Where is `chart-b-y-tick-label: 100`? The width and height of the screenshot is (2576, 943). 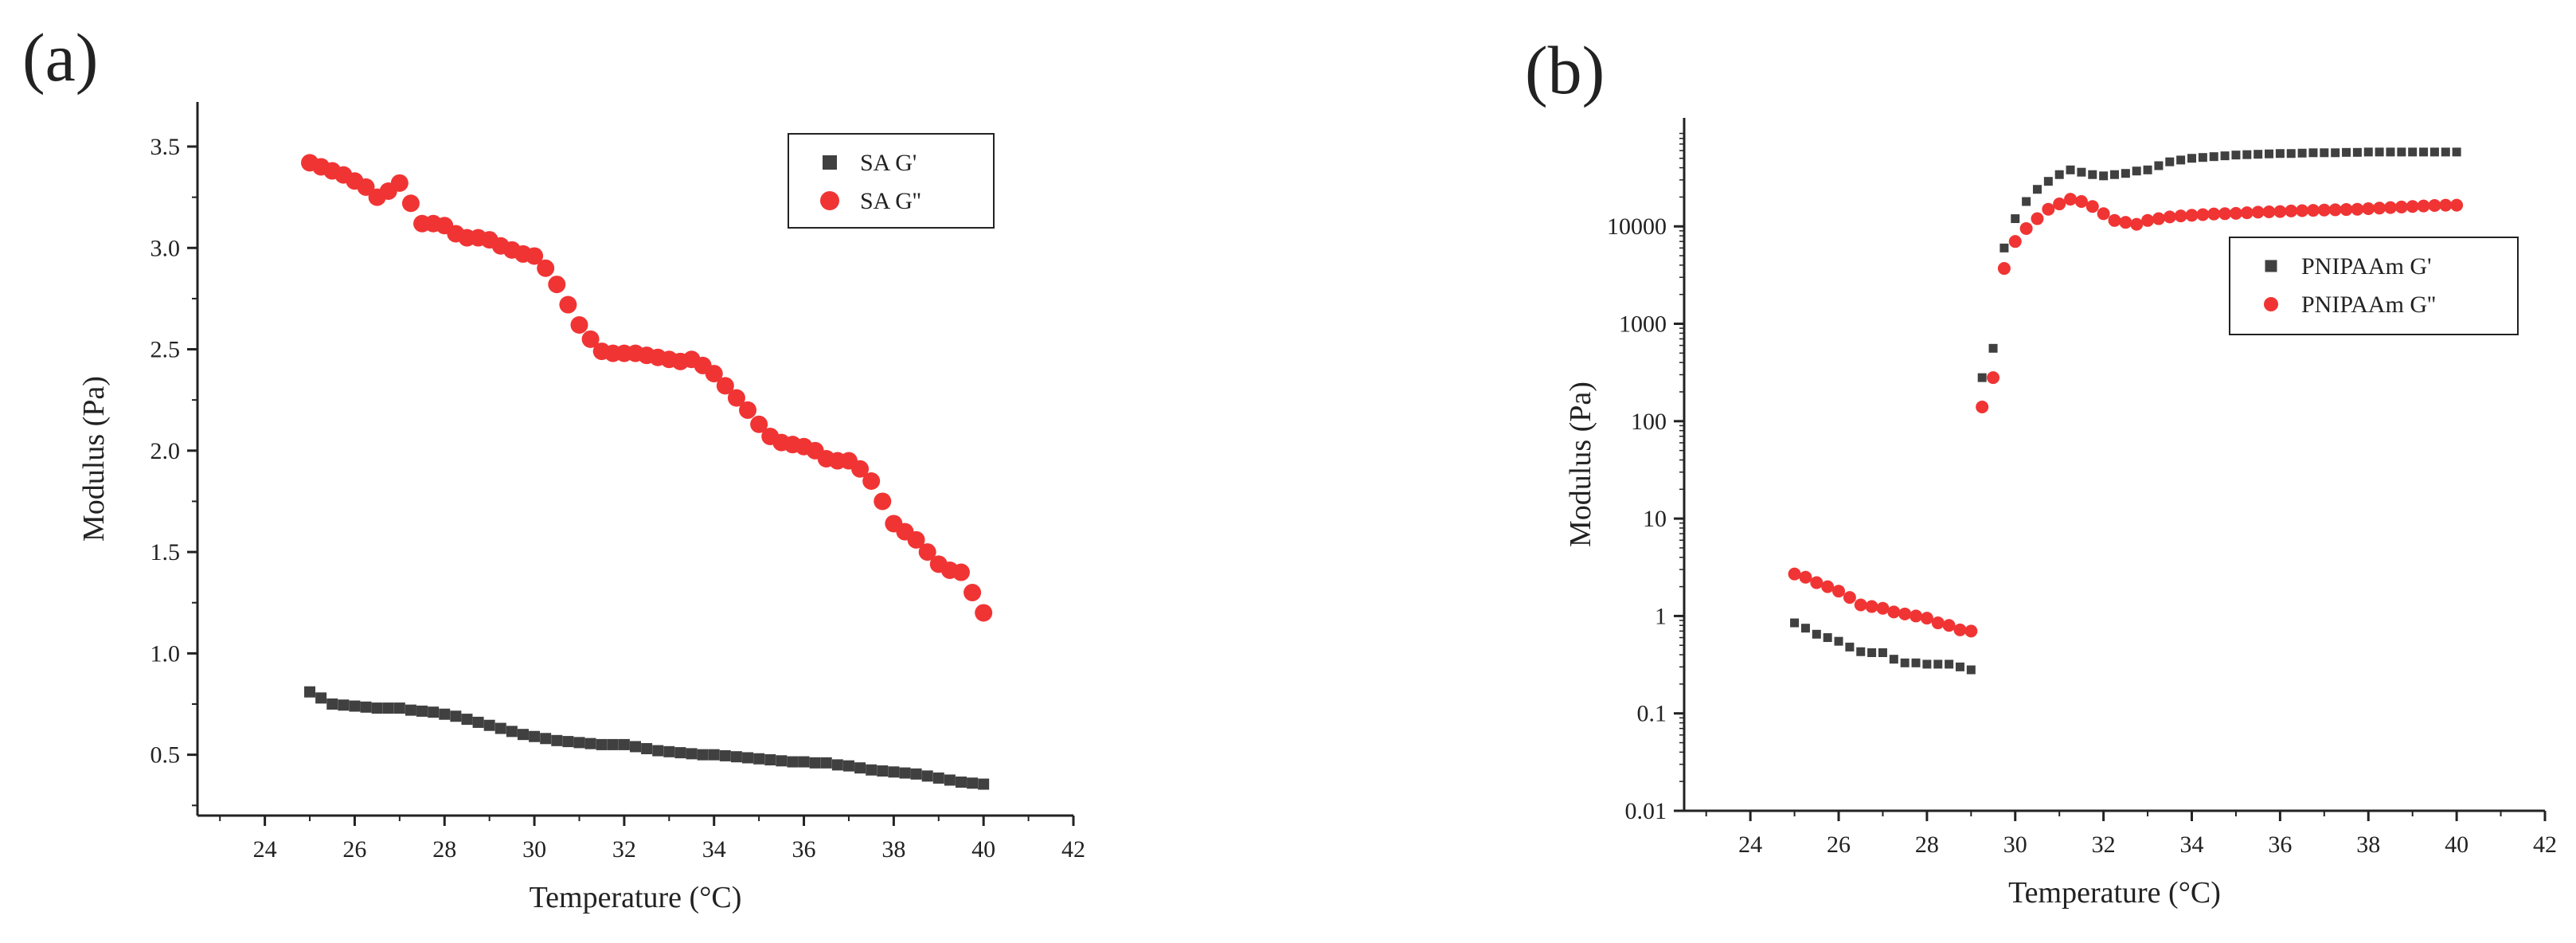
chart-b-y-tick-label: 100 is located at coordinates (1649, 422).